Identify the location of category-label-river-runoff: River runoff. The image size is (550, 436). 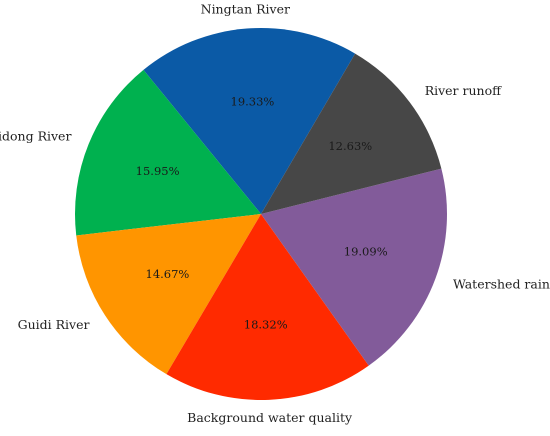
(463, 90).